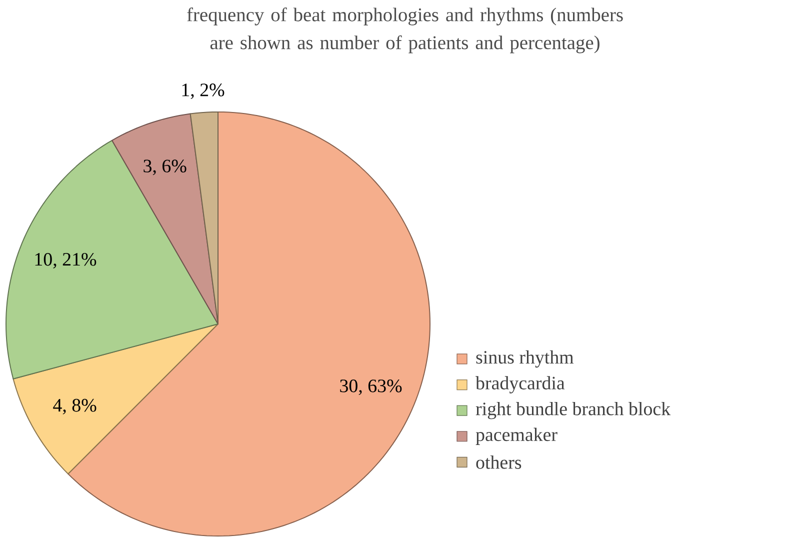  Describe the element at coordinates (499, 462) in the screenshot. I see `legend-label: others` at that location.